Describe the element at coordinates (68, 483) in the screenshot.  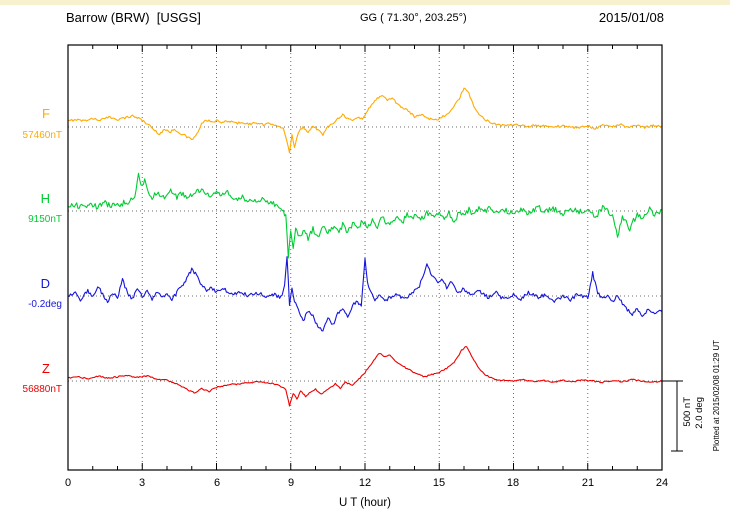
I see `x-tick-label: 0` at that location.